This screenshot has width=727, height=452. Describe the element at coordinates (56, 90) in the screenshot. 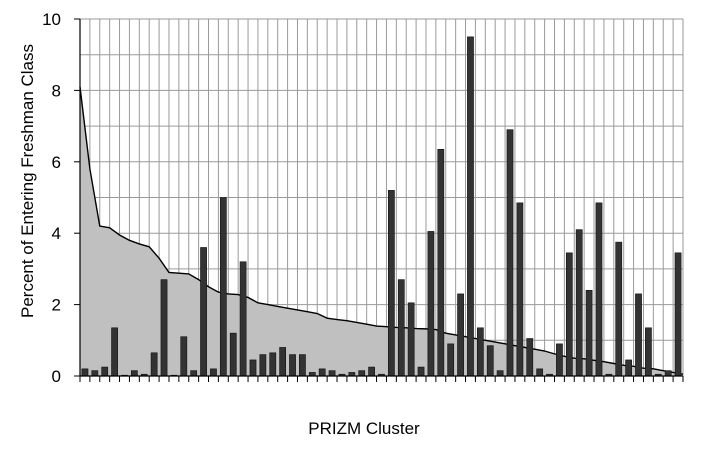

I see `y-tick-label: 8` at that location.